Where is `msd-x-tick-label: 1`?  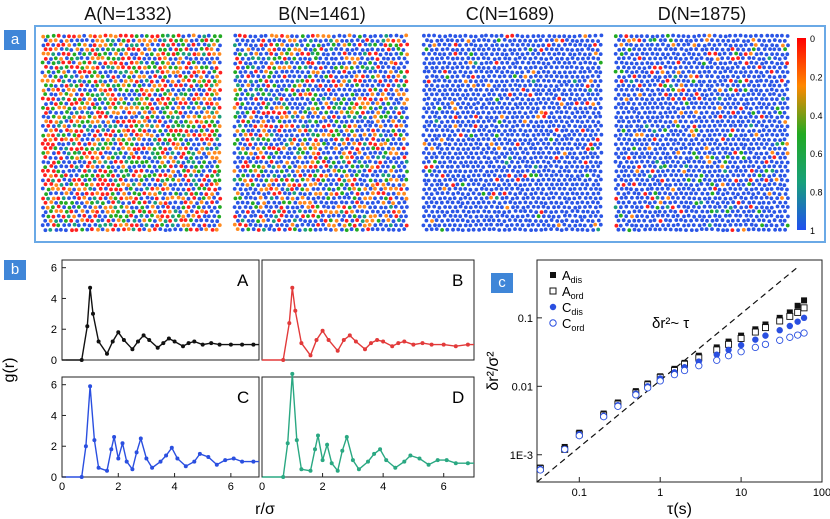 msd-x-tick-label: 1 is located at coordinates (660, 493).